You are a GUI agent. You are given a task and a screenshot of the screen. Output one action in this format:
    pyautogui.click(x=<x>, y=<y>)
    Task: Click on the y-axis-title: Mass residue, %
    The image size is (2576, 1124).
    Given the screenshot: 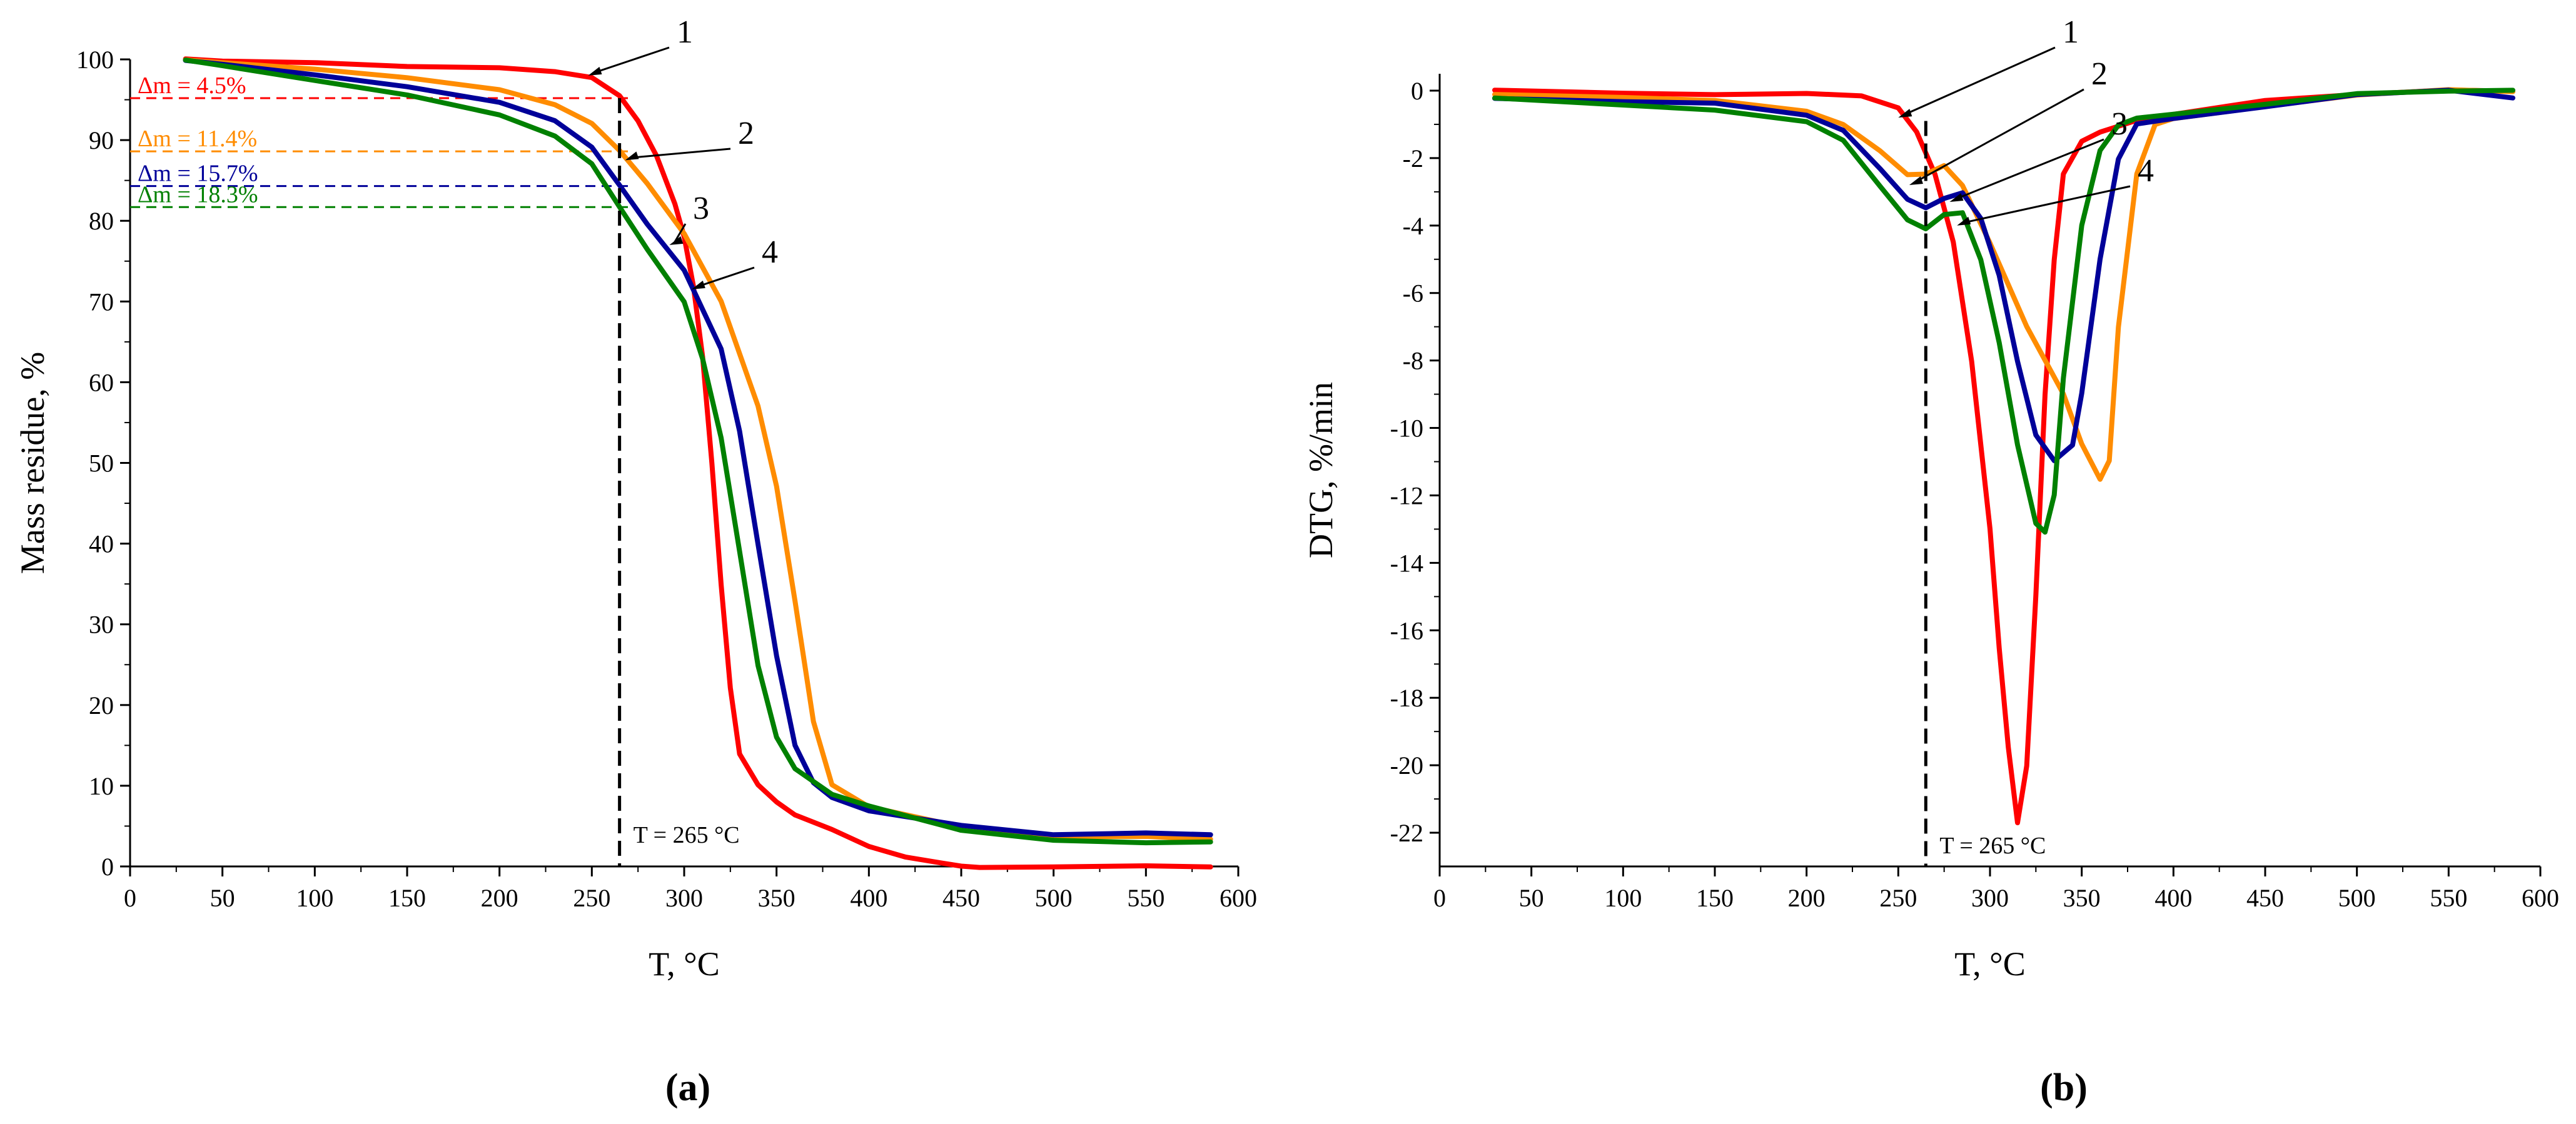 What is the action you would take?
    pyautogui.click(x=32, y=463)
    